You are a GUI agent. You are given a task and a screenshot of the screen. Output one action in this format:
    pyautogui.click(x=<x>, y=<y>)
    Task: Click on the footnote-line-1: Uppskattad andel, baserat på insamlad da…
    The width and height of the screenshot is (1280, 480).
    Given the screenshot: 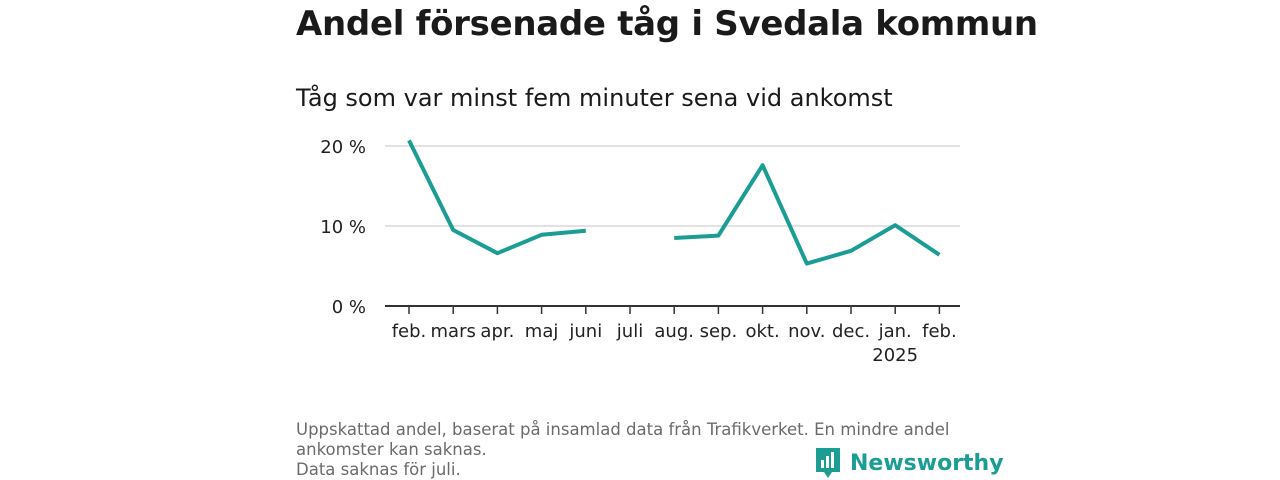 What is the action you would take?
    pyautogui.click(x=623, y=429)
    